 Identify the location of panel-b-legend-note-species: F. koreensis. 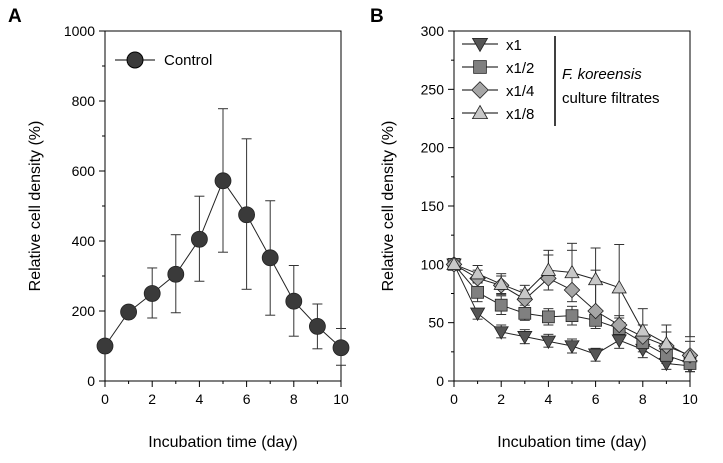
(602, 74).